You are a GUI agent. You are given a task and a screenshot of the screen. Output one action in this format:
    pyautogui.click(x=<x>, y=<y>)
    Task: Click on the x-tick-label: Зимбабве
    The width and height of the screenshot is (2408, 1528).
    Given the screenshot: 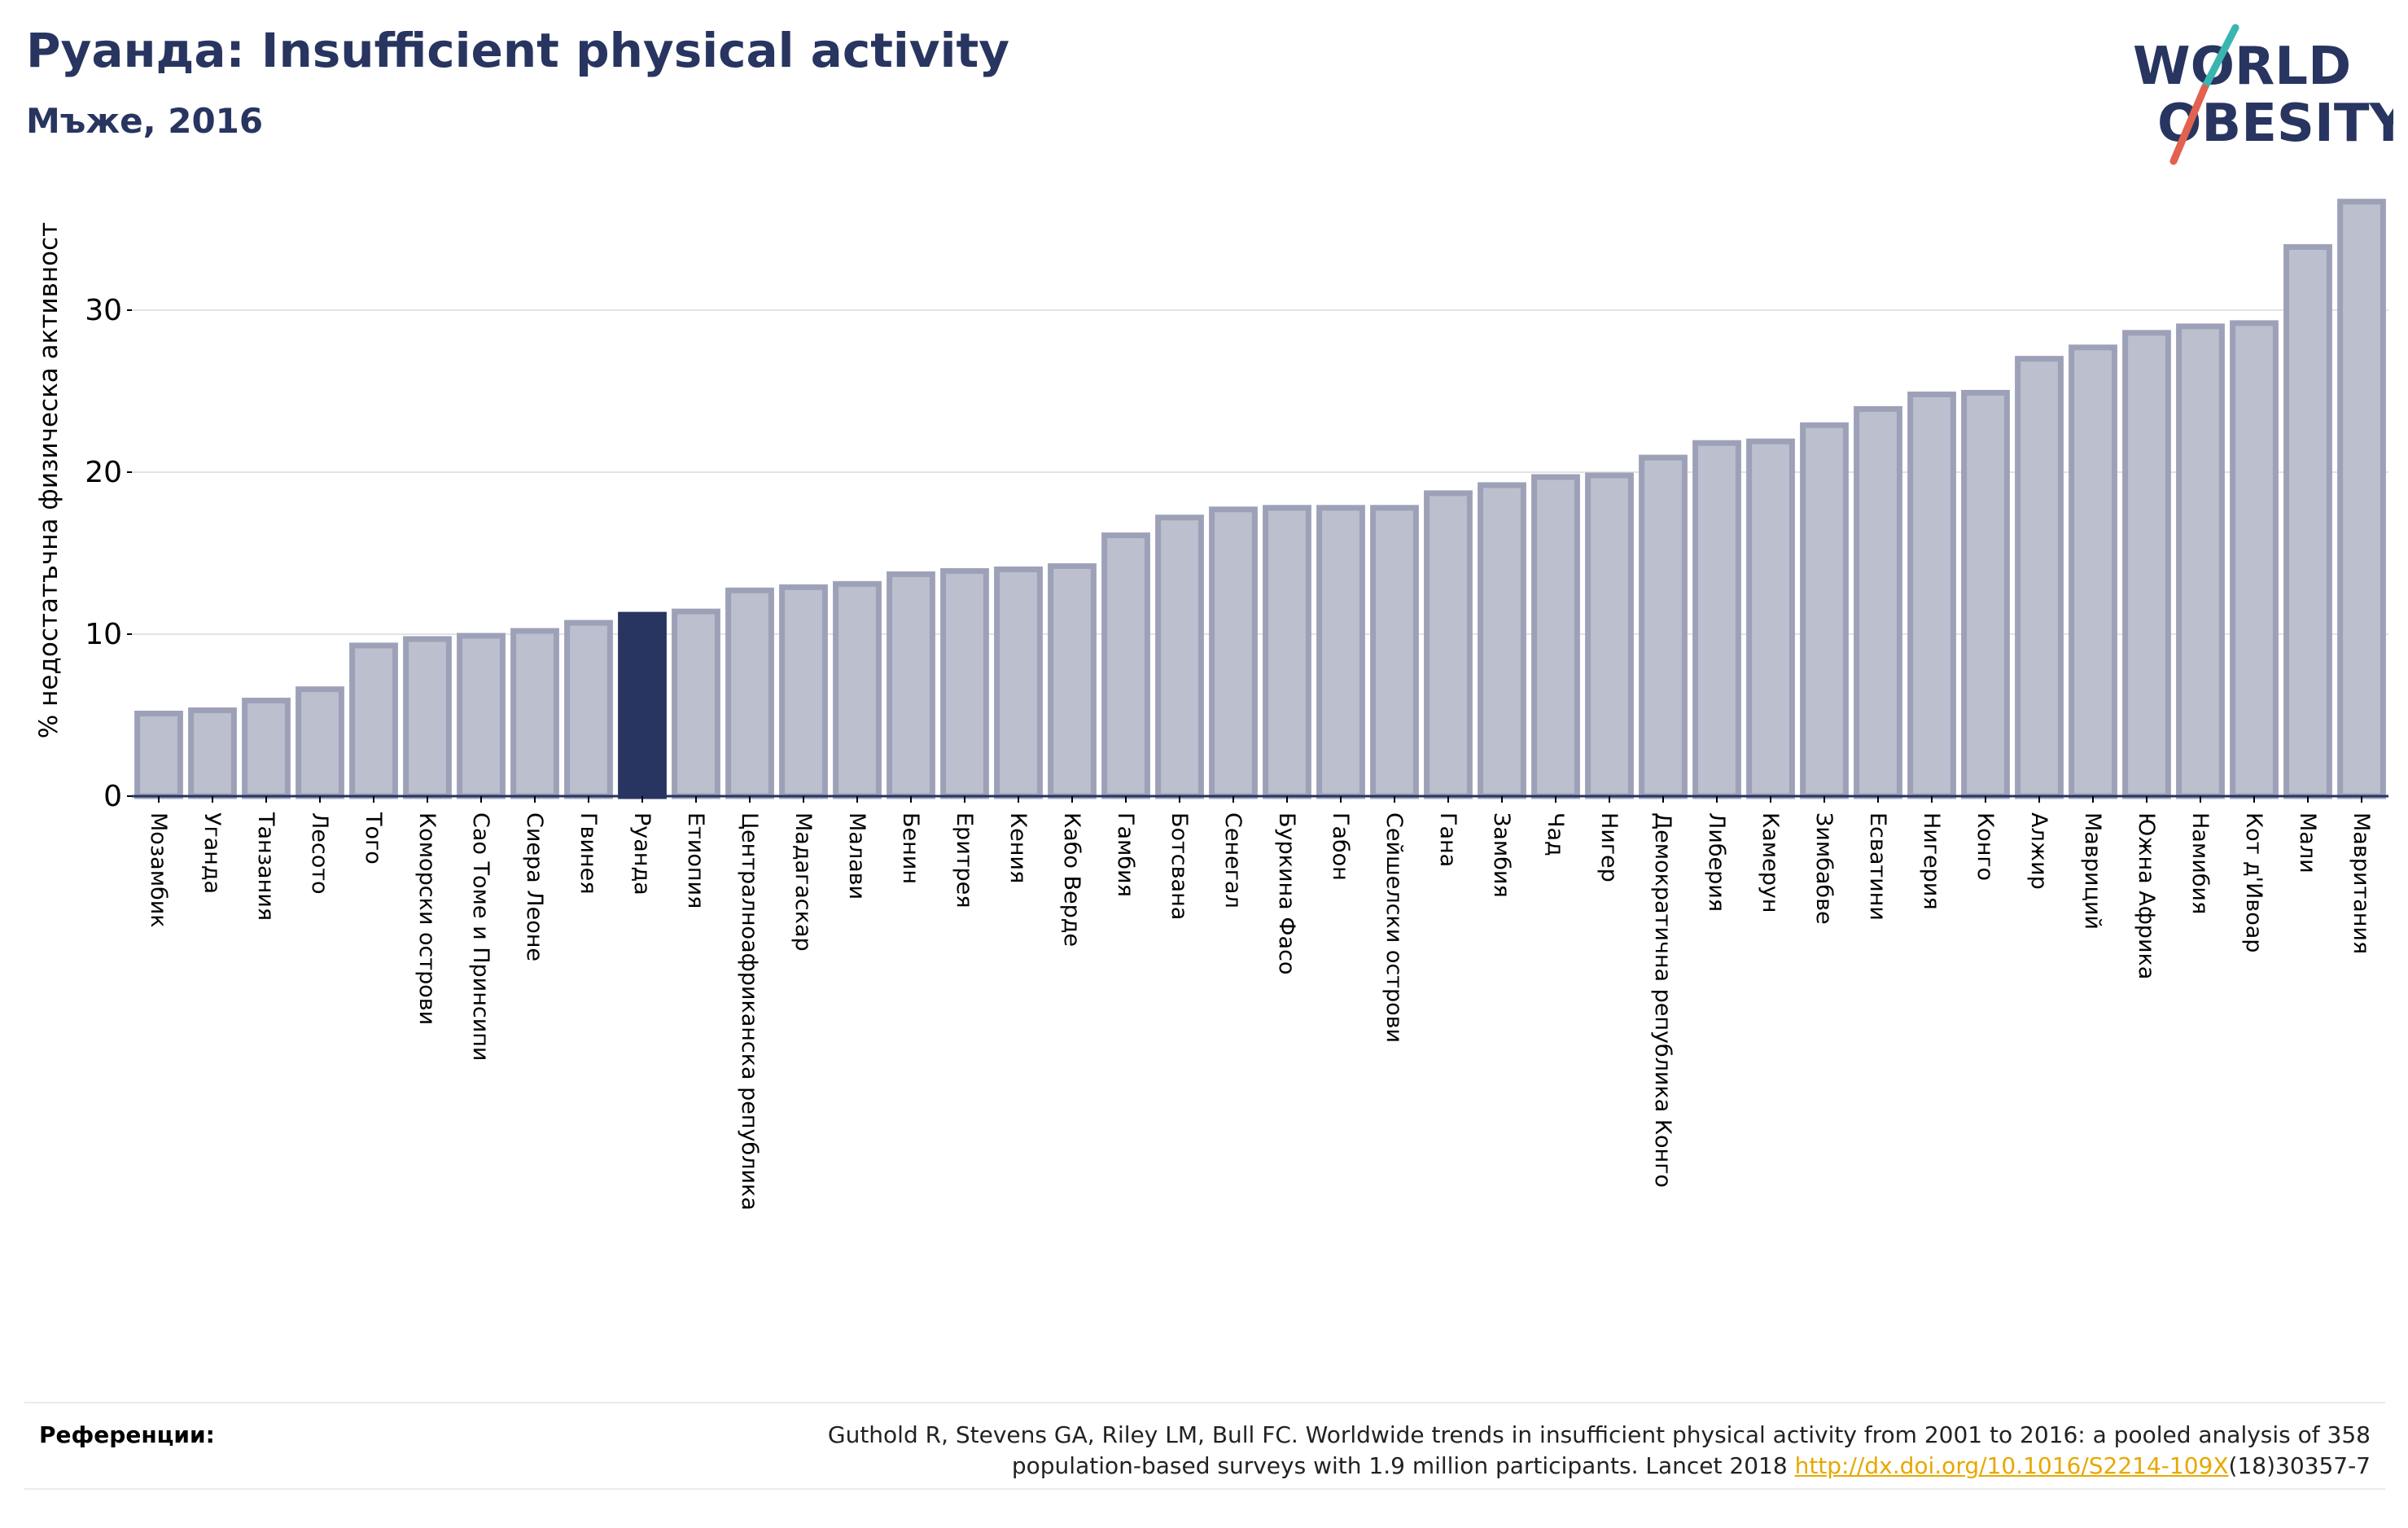 What is the action you would take?
    pyautogui.click(x=1824, y=869)
    